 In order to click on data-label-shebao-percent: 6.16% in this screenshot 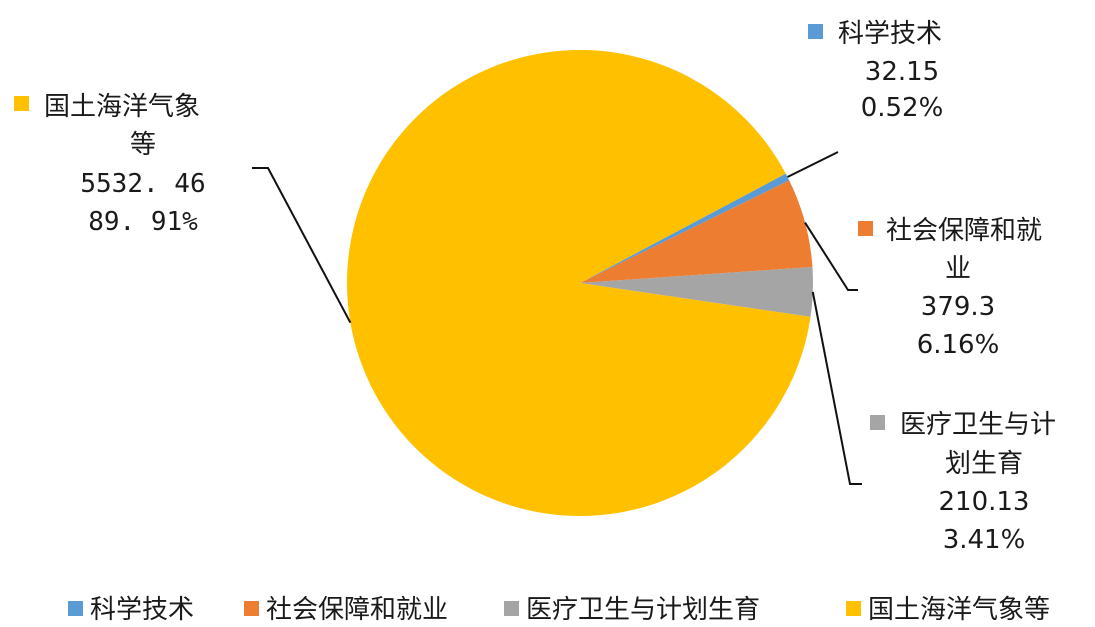, I will do `click(958, 345)`.